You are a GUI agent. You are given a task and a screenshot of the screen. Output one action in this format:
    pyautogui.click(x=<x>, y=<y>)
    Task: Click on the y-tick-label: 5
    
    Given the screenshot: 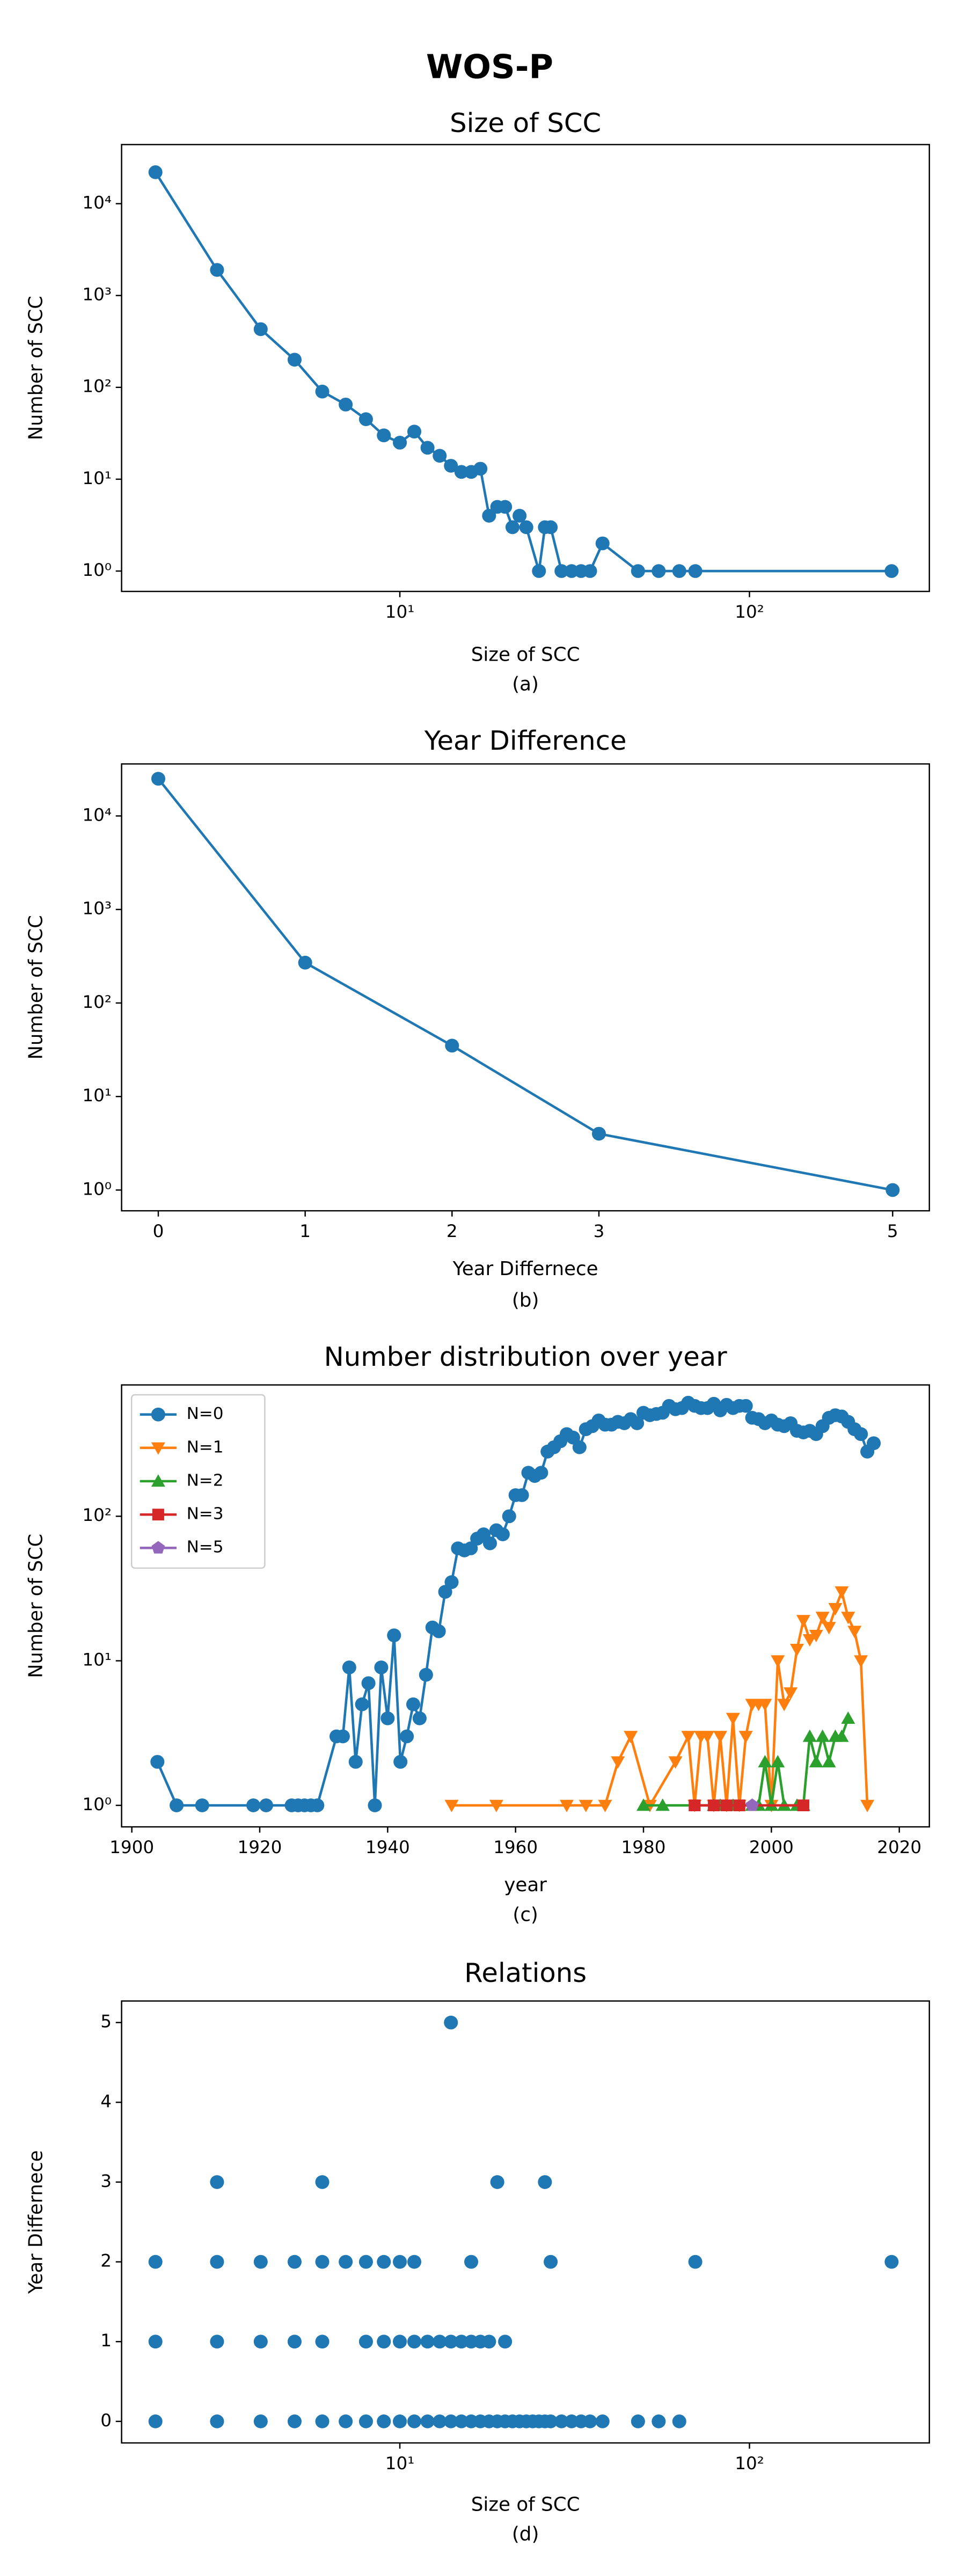 What is the action you would take?
    pyautogui.click(x=106, y=2021)
    